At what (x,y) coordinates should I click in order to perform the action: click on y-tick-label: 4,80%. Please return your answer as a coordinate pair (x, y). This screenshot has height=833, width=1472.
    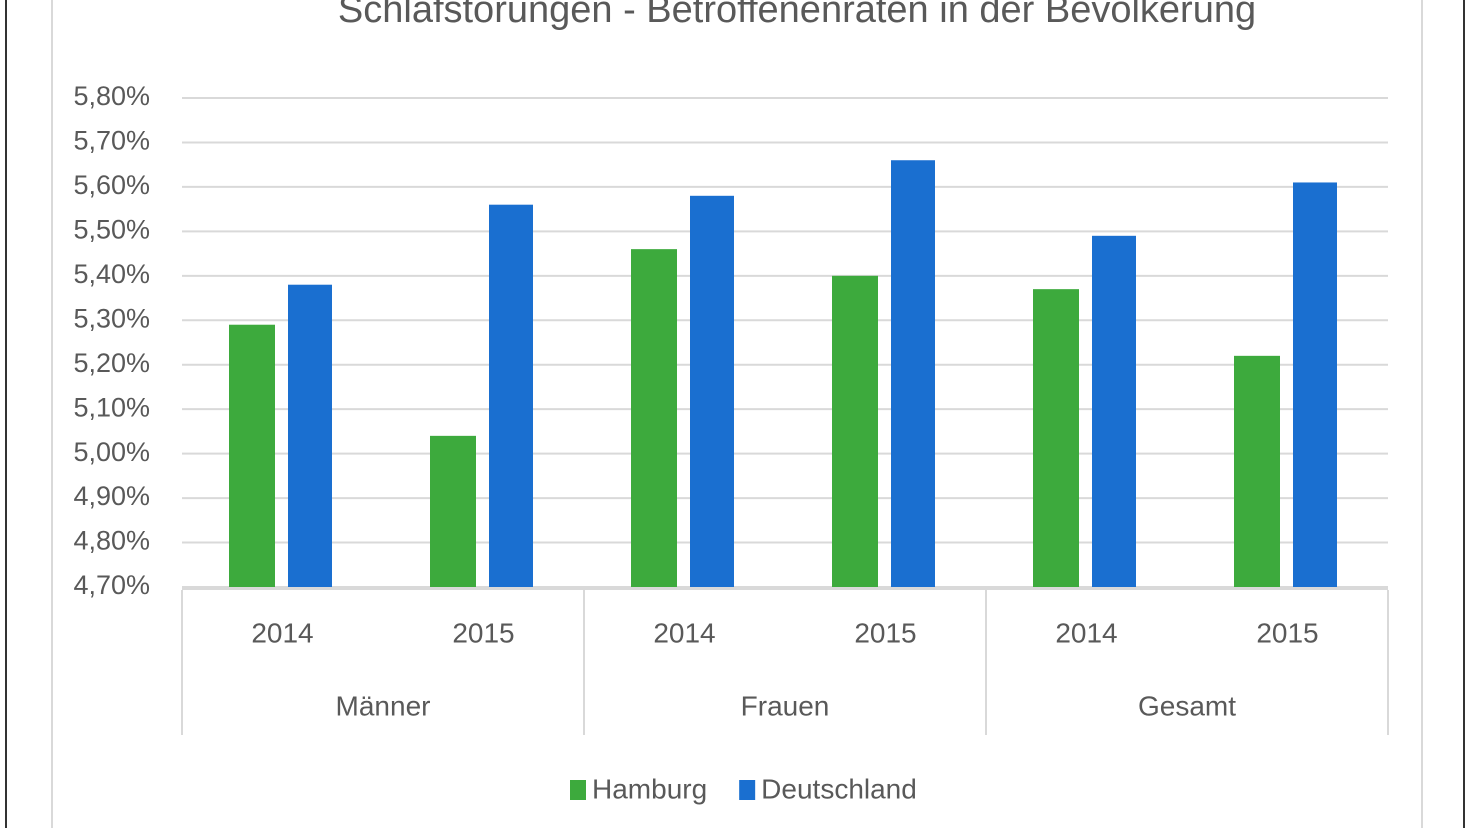
    Looking at the image, I should click on (111, 541).